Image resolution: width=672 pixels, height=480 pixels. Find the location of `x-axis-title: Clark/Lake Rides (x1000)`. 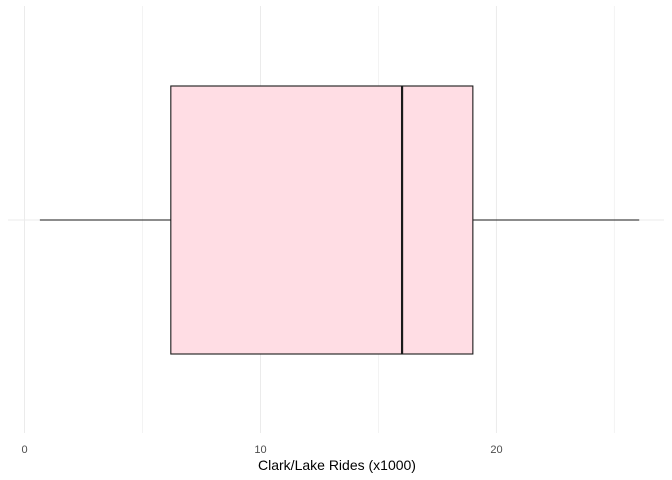

x-axis-title: Clark/Lake Rides (x1000) is located at coordinates (337, 465).